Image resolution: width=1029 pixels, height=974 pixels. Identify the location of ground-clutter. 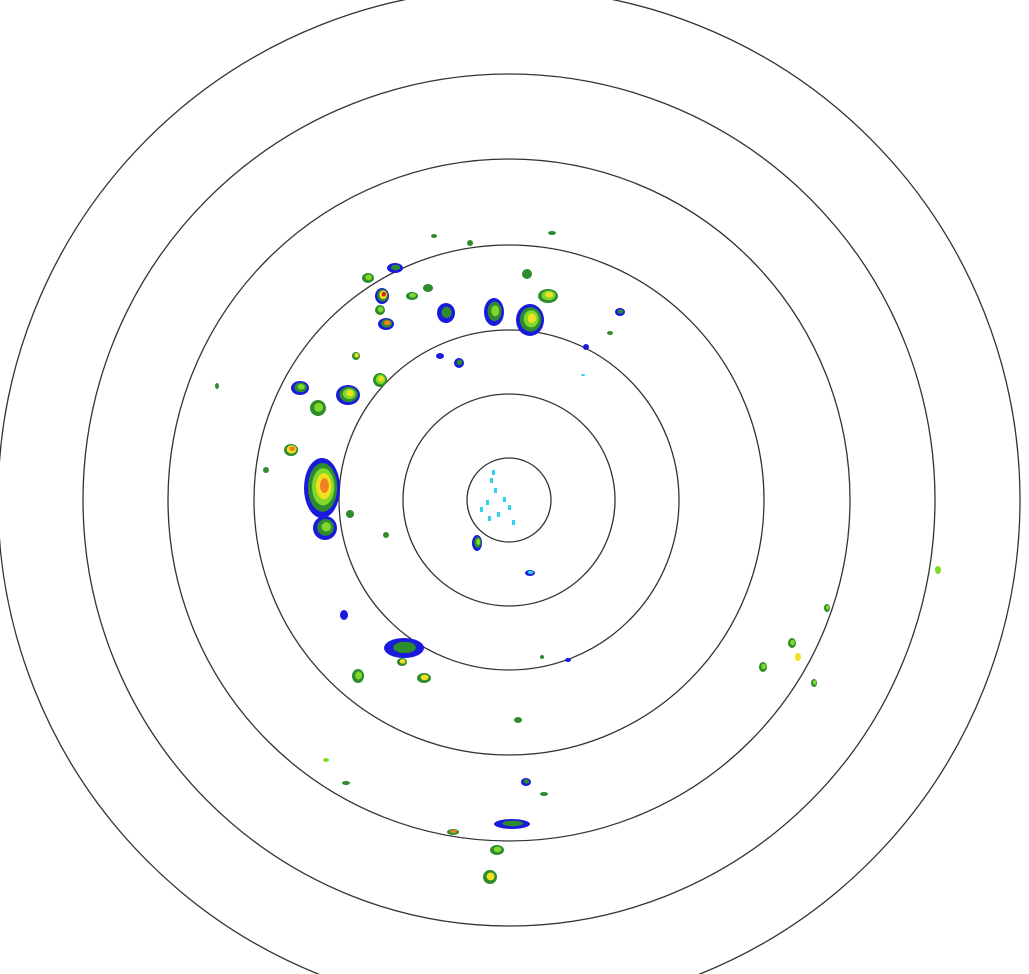
(497, 497).